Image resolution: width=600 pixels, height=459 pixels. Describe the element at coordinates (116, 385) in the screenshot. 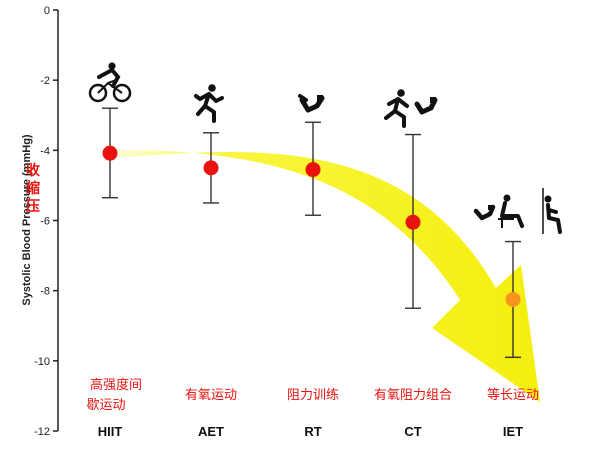

I see `category-label-cn: 高强度间` at that location.